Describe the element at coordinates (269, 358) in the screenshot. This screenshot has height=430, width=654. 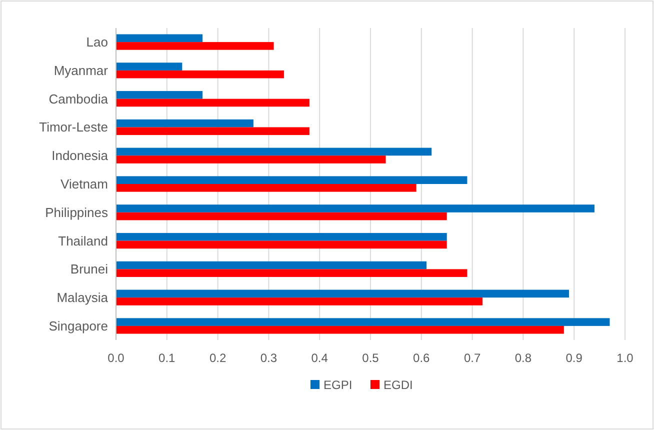
I see `x-tick-label: 0.3` at that location.